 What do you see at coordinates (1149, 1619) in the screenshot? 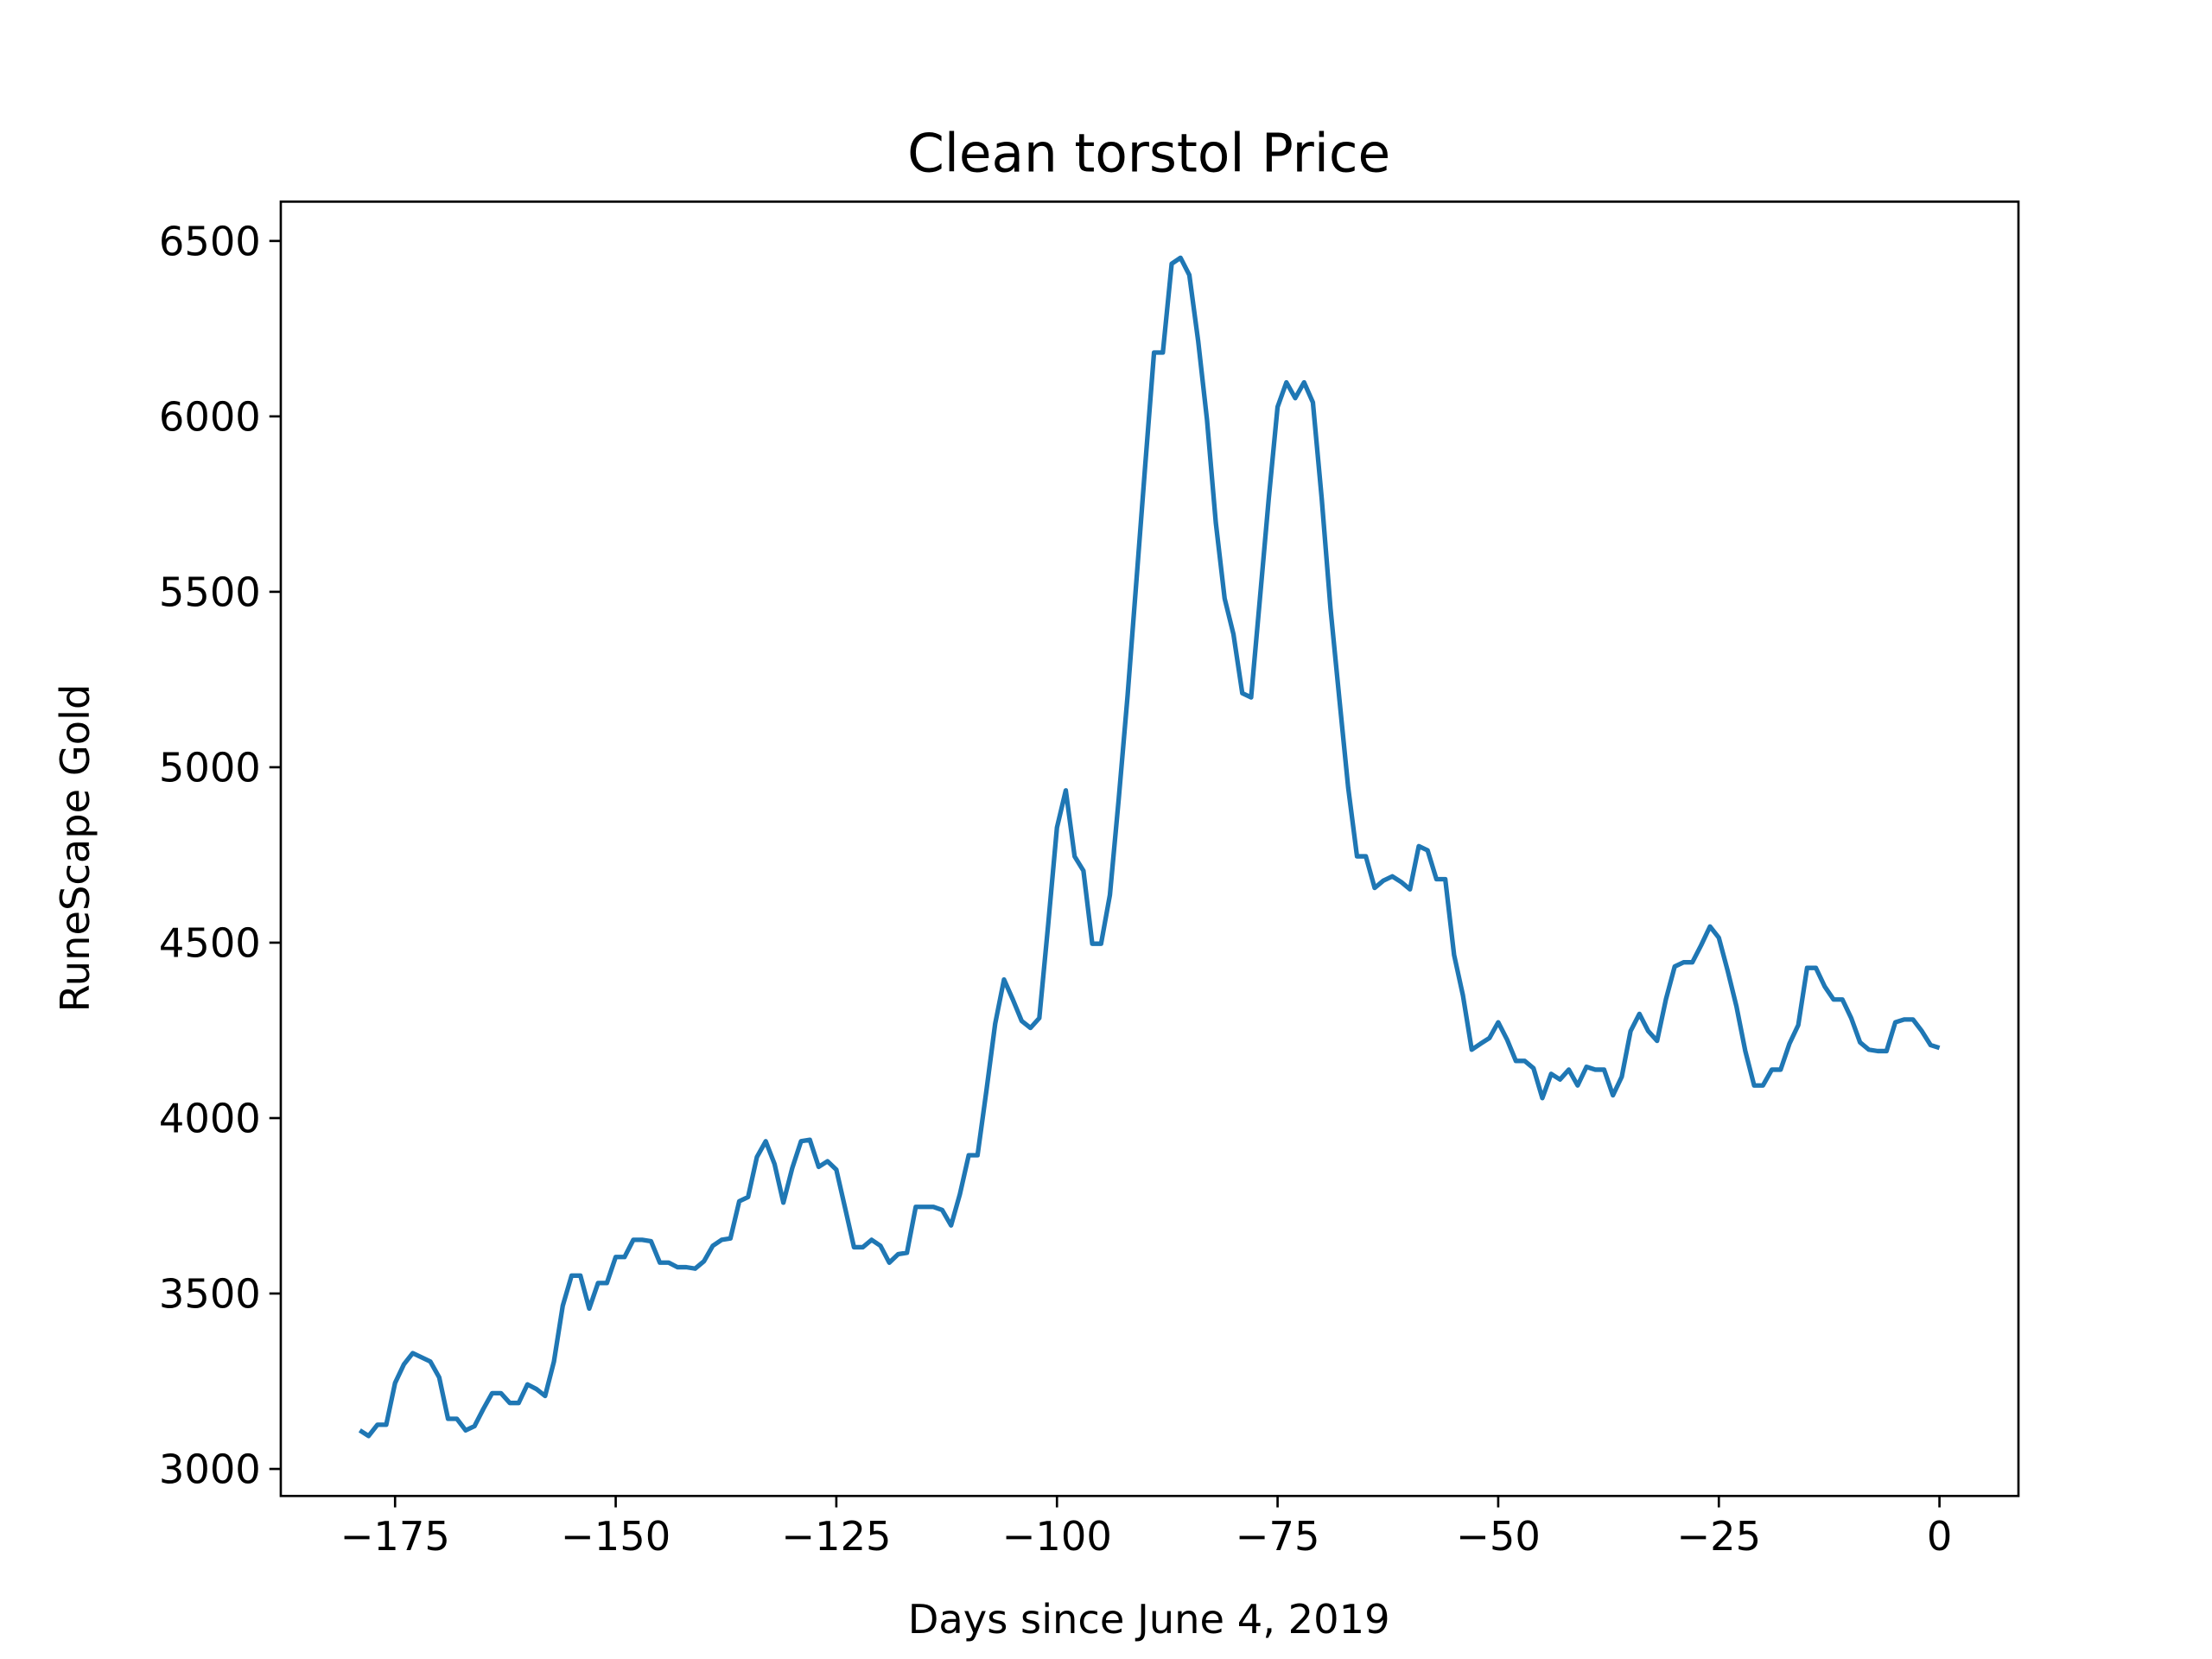
I see `x-axis-label: Days since June 4, 2019` at bounding box center [1149, 1619].